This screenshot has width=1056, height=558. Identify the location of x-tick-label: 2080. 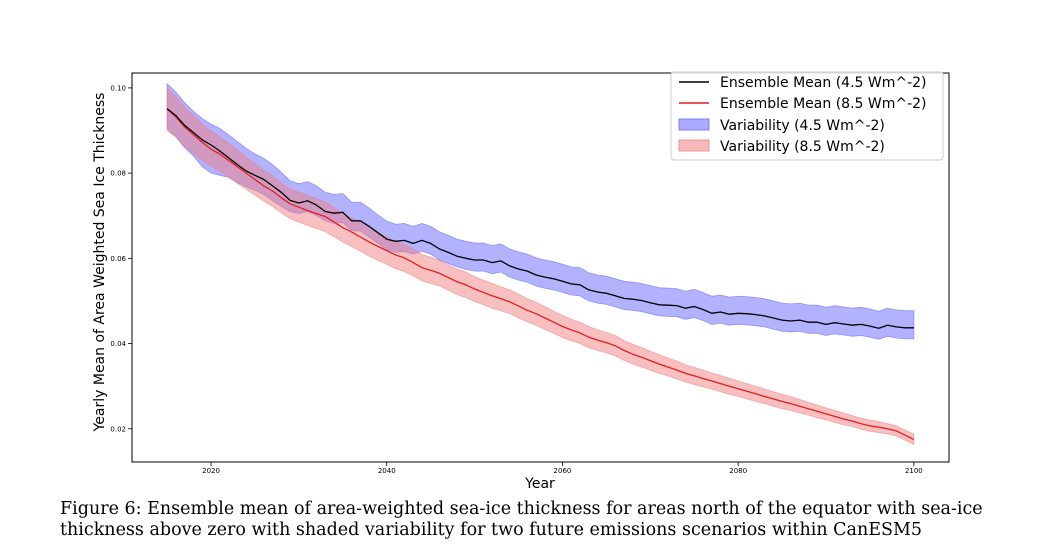
(738, 471).